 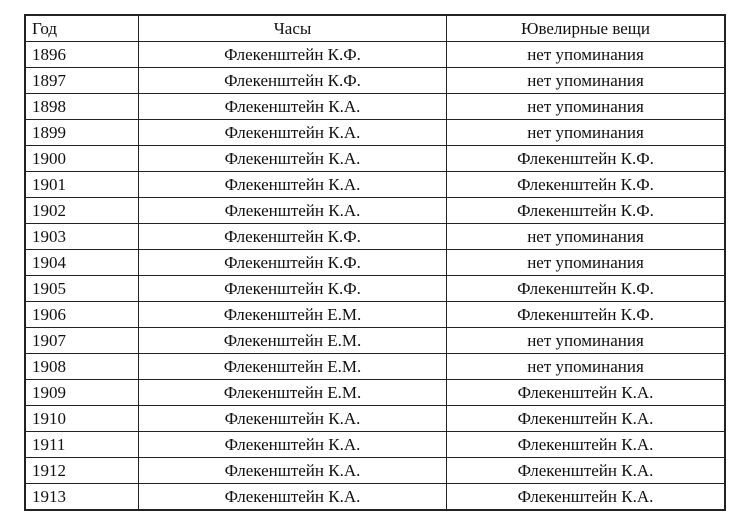 I want to click on header-year: Год, so click(x=81, y=28).